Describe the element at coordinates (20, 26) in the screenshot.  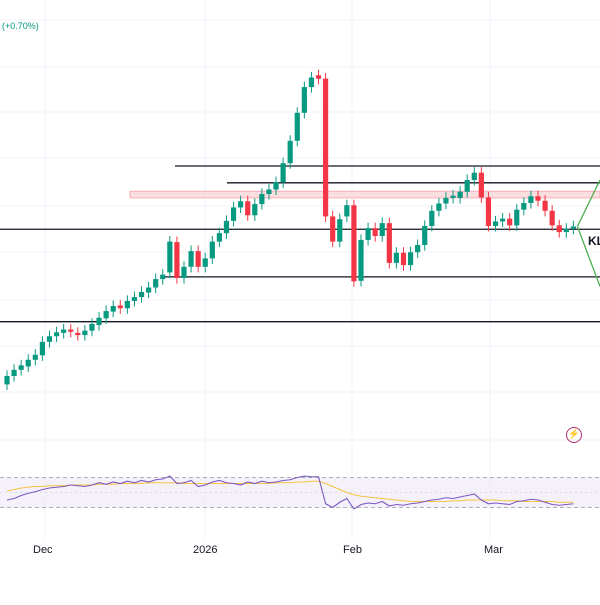
I see `price-change-label: (+0.70%)` at that location.